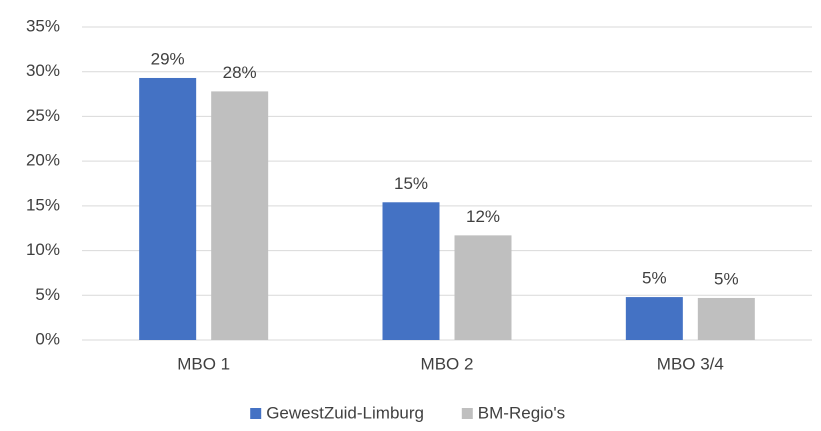  Describe the element at coordinates (47, 294) in the screenshot. I see `y-tick-label: 5%` at that location.